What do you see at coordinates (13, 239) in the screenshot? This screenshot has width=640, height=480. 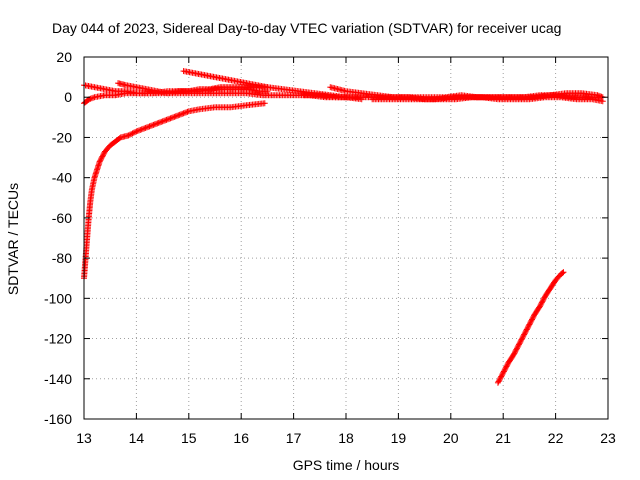 I see `y-axis-label: SDTVAR / TECUs` at bounding box center [13, 239].